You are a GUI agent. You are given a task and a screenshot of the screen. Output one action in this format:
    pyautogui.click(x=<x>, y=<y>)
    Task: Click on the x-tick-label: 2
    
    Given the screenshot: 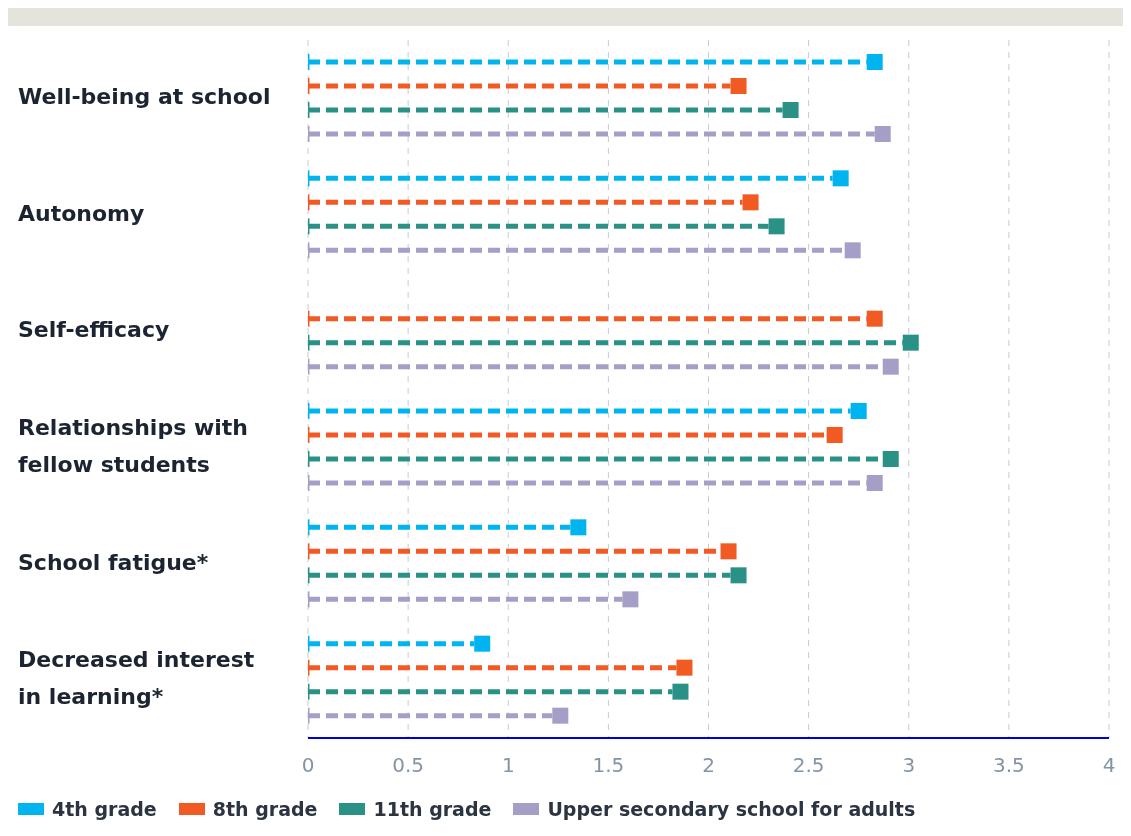 What is the action you would take?
    pyautogui.click(x=708, y=765)
    